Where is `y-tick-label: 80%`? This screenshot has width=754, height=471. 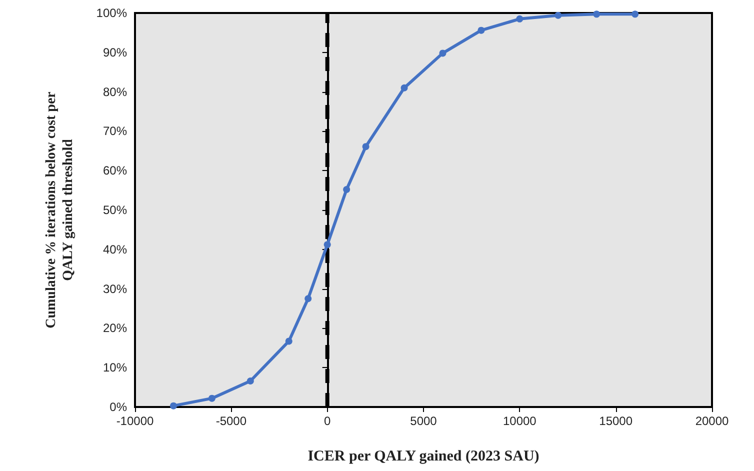
y-tick-label: 80% is located at coordinates (115, 91).